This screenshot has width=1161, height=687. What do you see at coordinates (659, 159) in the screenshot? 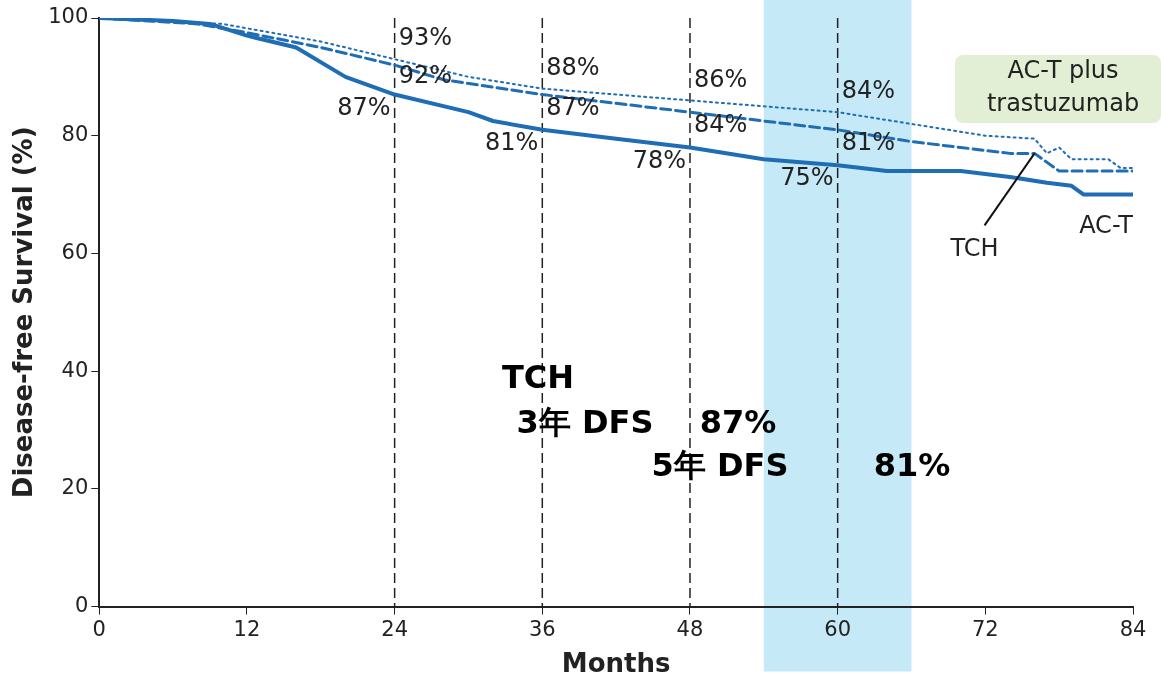
I see `annotation: 78%` at bounding box center [659, 159].